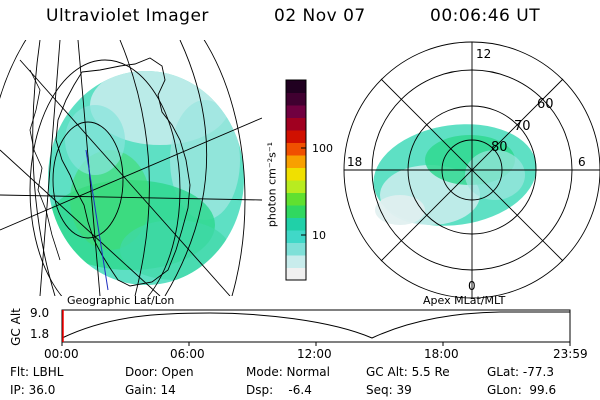 This screenshot has height=400, width=600. I want to click on mlat-label-60: 60, so click(545, 104).